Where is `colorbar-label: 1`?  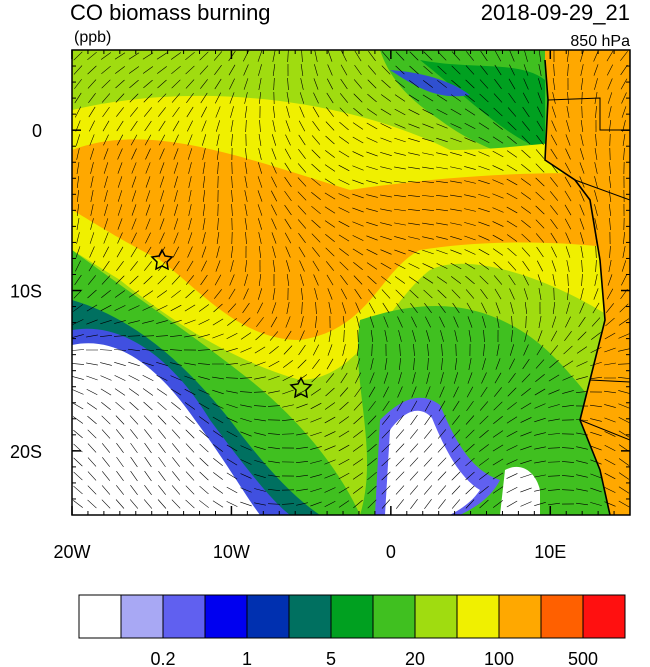
colorbar-label: 1 is located at coordinates (247, 658).